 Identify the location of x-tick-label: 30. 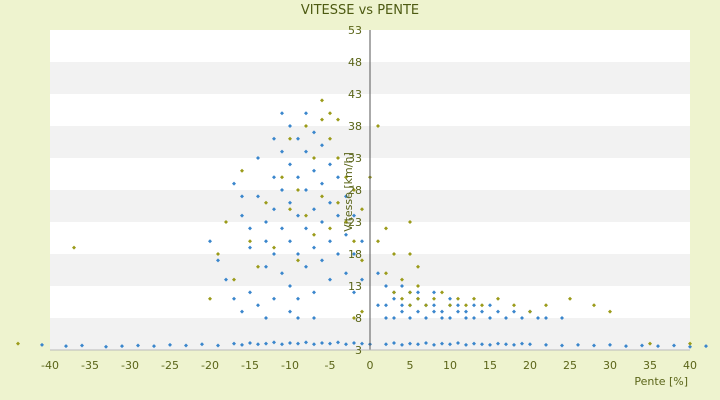
(610, 365).